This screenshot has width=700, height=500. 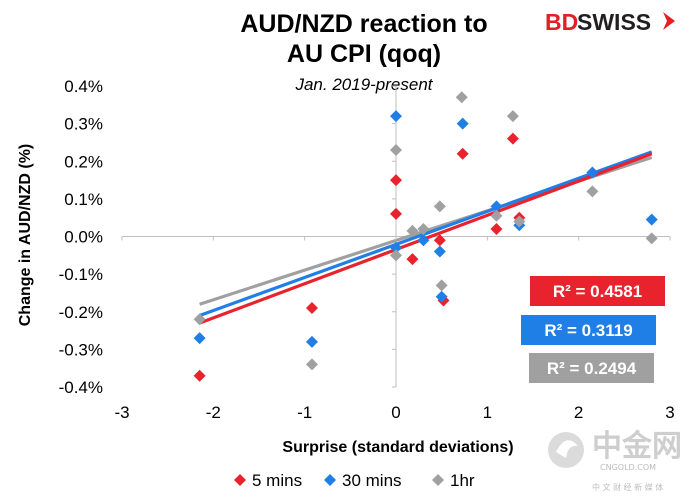 I want to click on brand-name-swiss: SWISS, so click(x=614, y=22).